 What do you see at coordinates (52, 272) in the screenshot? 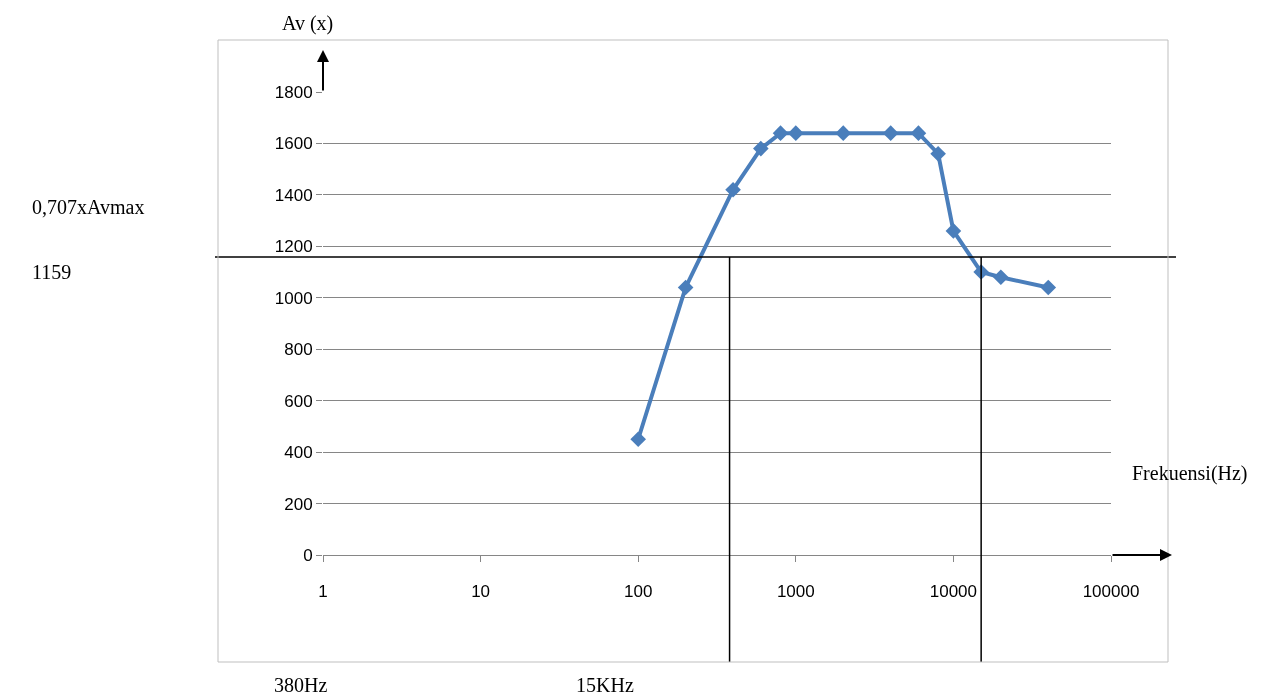
I see `text: 1159` at bounding box center [52, 272].